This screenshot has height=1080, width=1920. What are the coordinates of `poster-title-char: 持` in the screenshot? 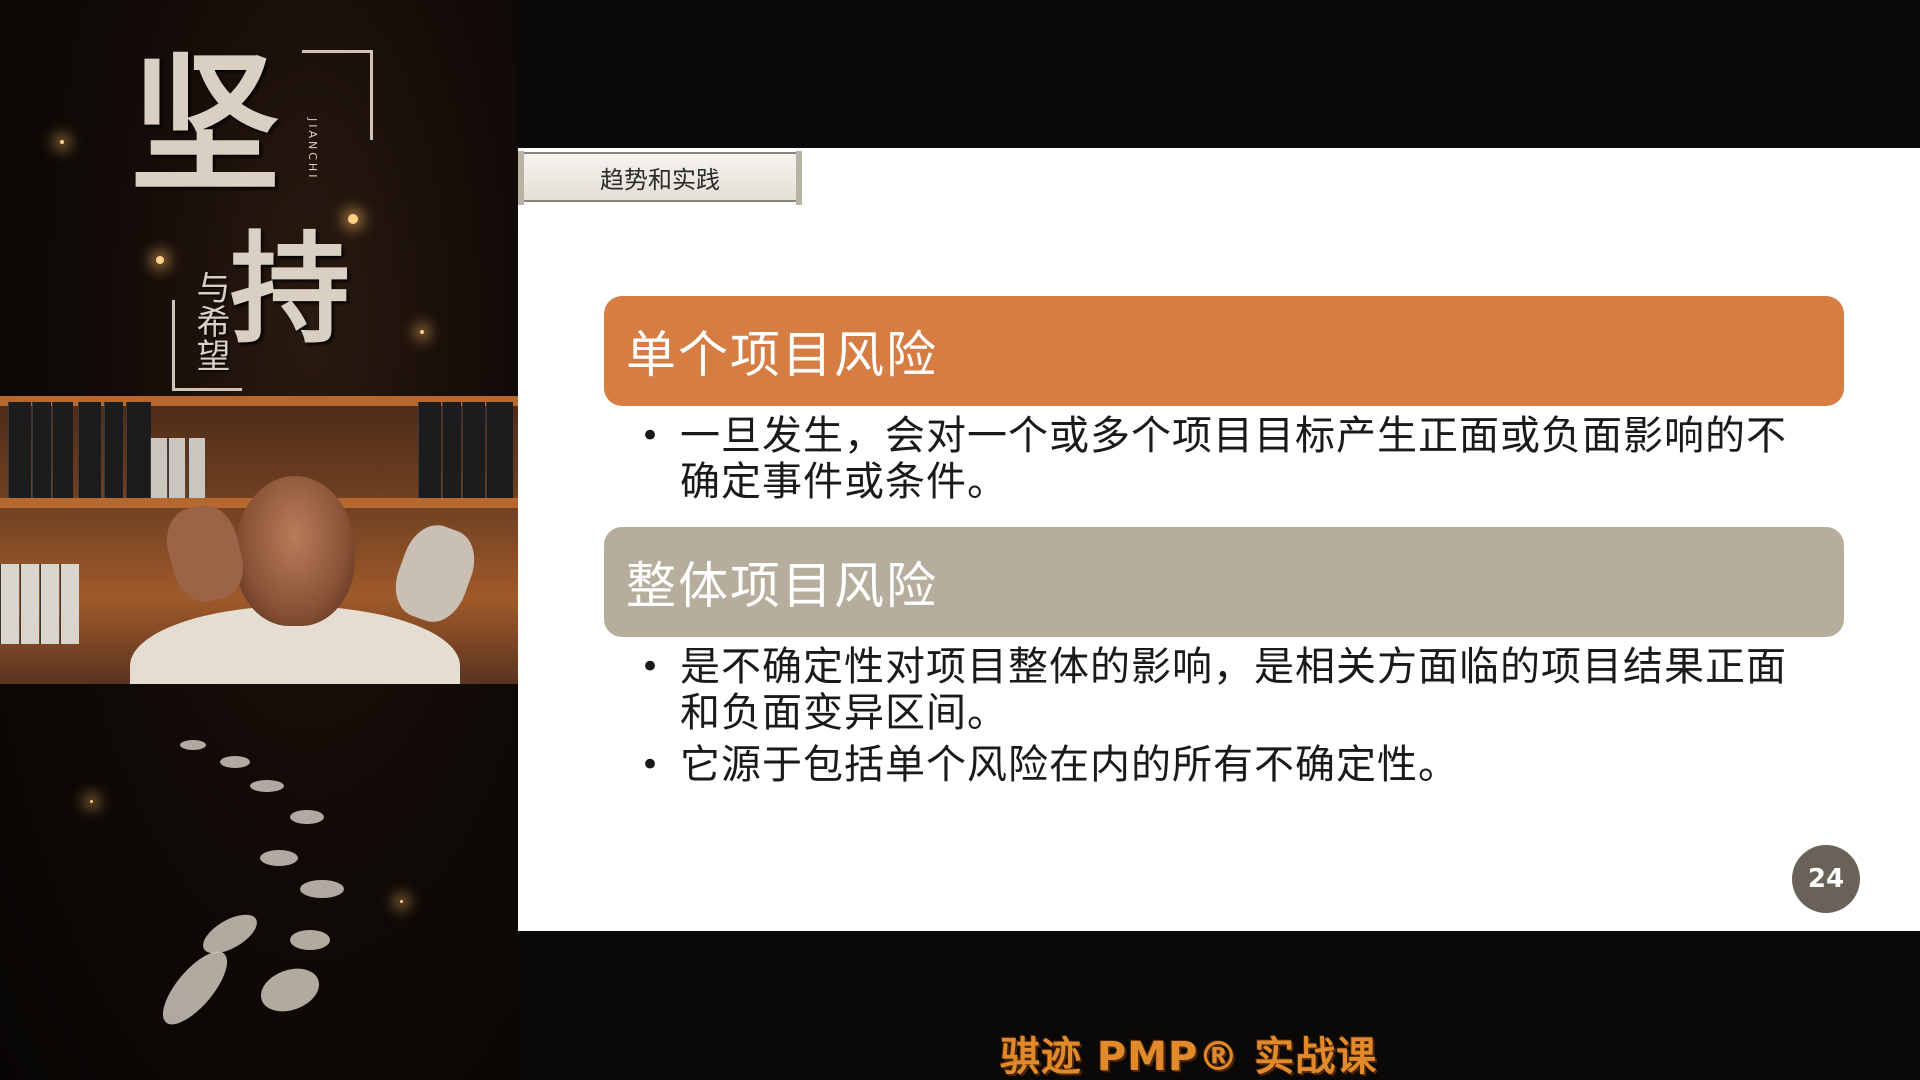 It's located at (290, 289).